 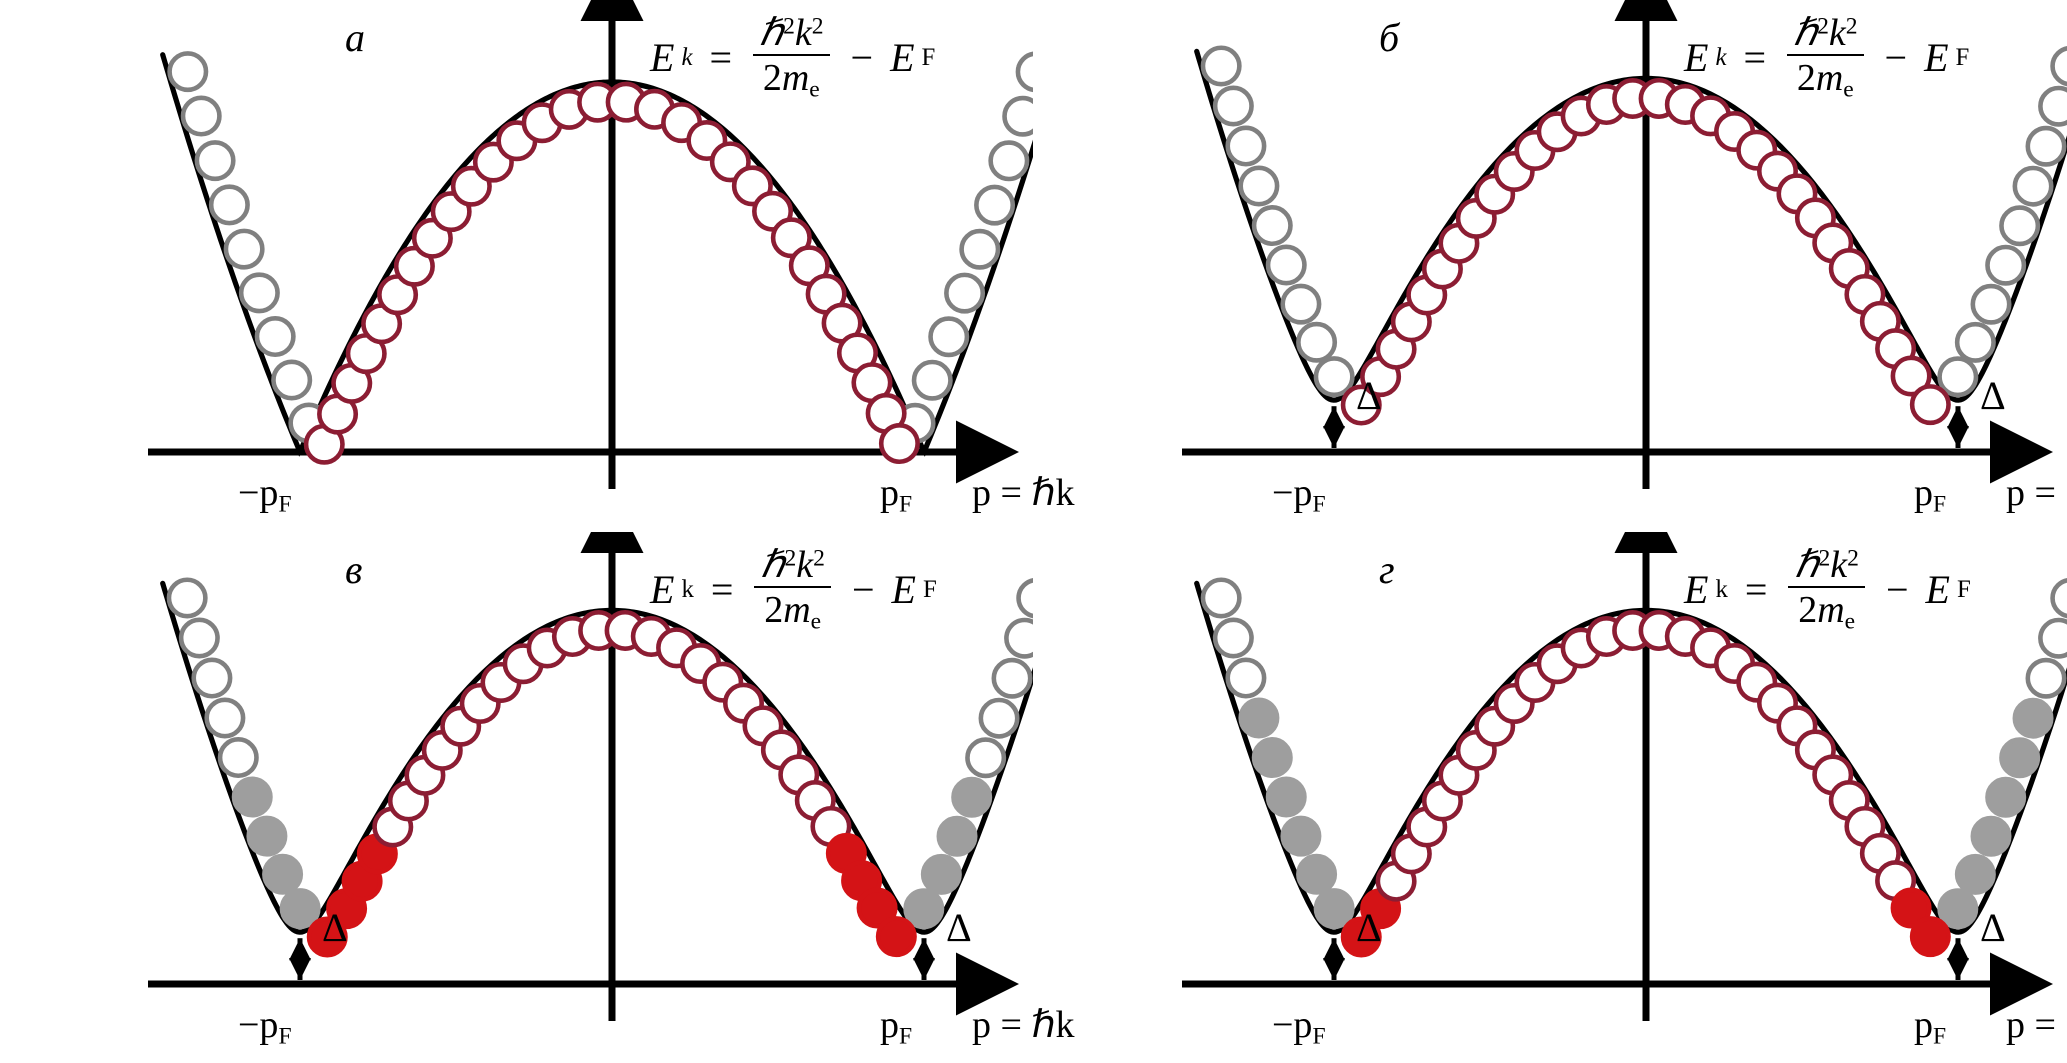 I want to click on x-axis-label-a: p = ℏk, so click(x=1023, y=493).